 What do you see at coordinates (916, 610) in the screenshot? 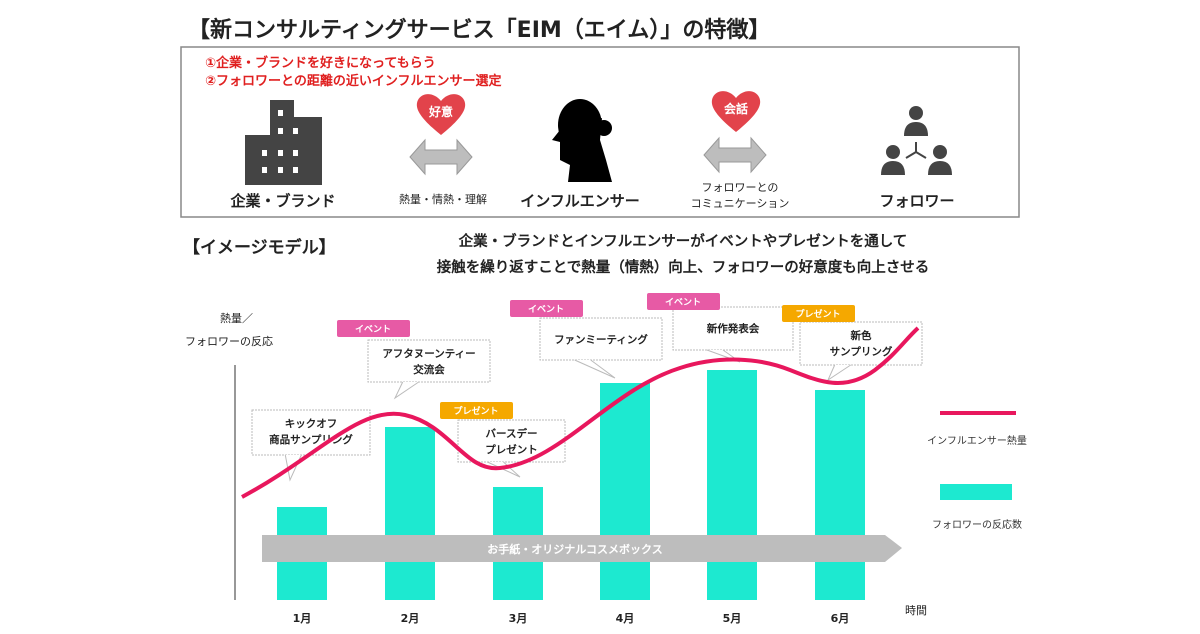
I see `x-axis-label: 時間` at bounding box center [916, 610].